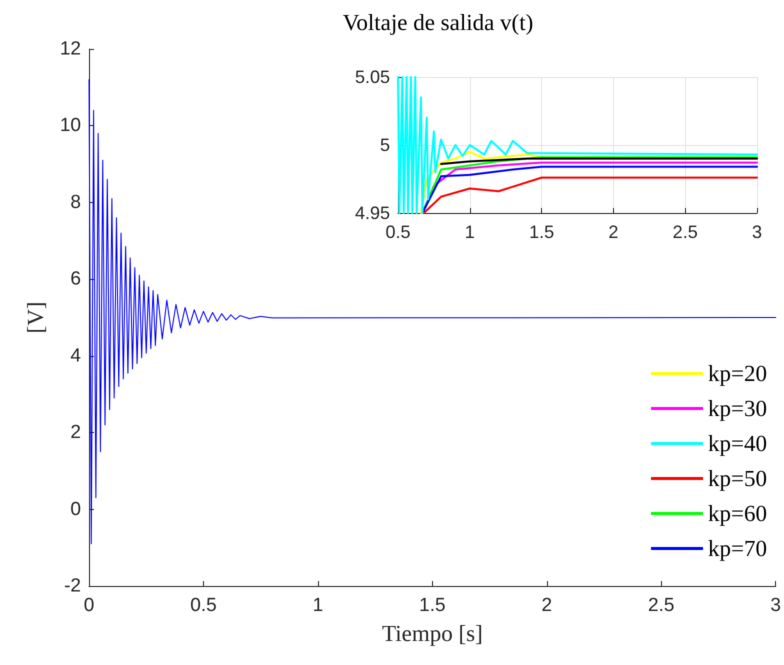 Image resolution: width=784 pixels, height=665 pixels. Describe the element at coordinates (738, 548) in the screenshot. I see `legend-label: kp=70` at that location.